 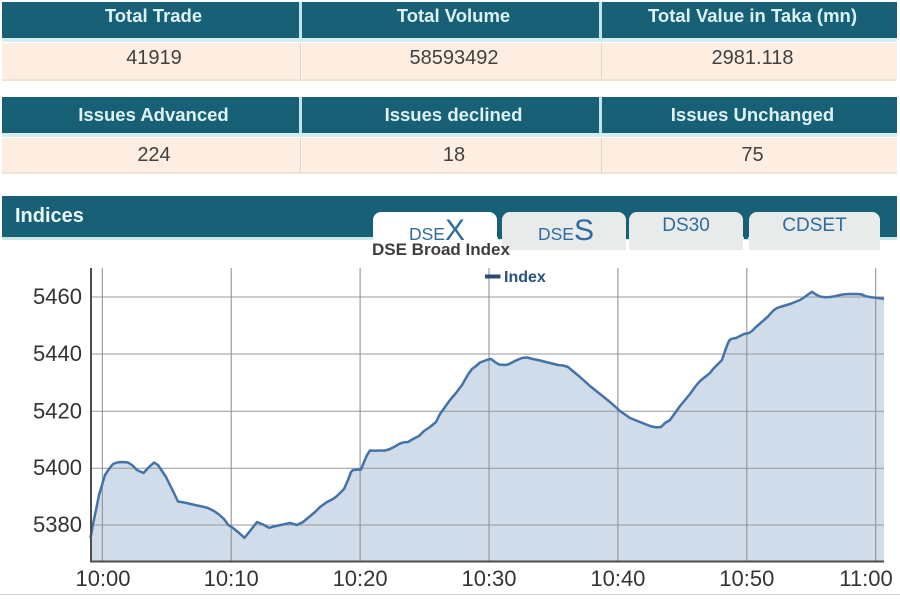 What do you see at coordinates (488, 578) in the screenshot?
I see `svg-text: 10:30` at bounding box center [488, 578].